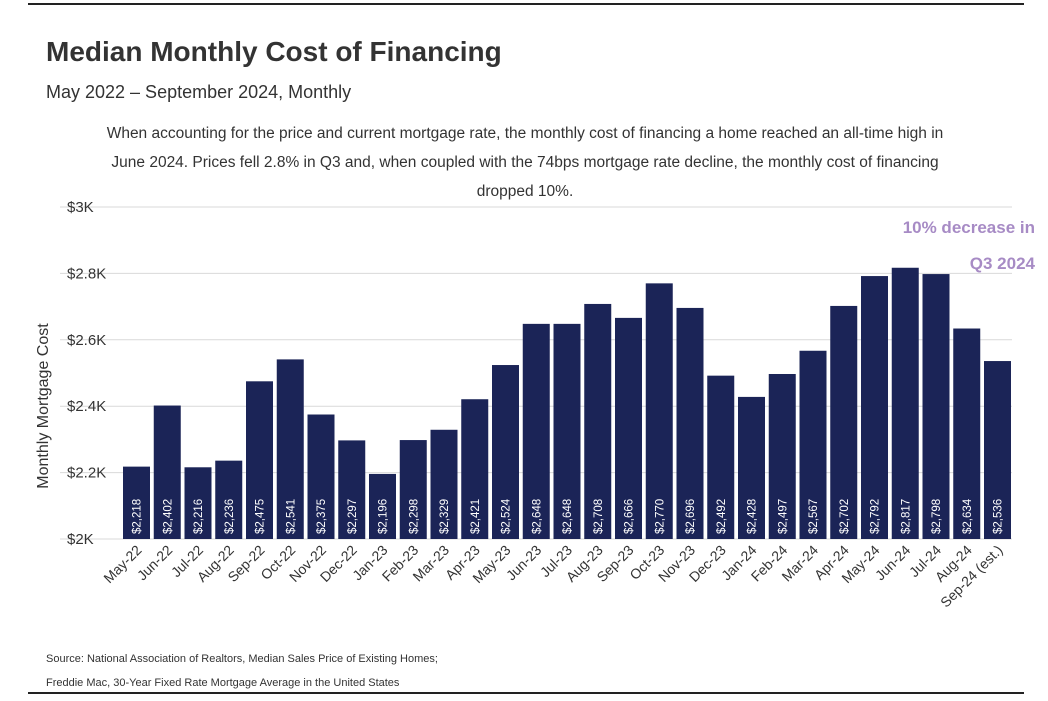  Describe the element at coordinates (199, 92) in the screenshot. I see `page-subtitle: May 2022 – September 2024, Monthly` at that location.